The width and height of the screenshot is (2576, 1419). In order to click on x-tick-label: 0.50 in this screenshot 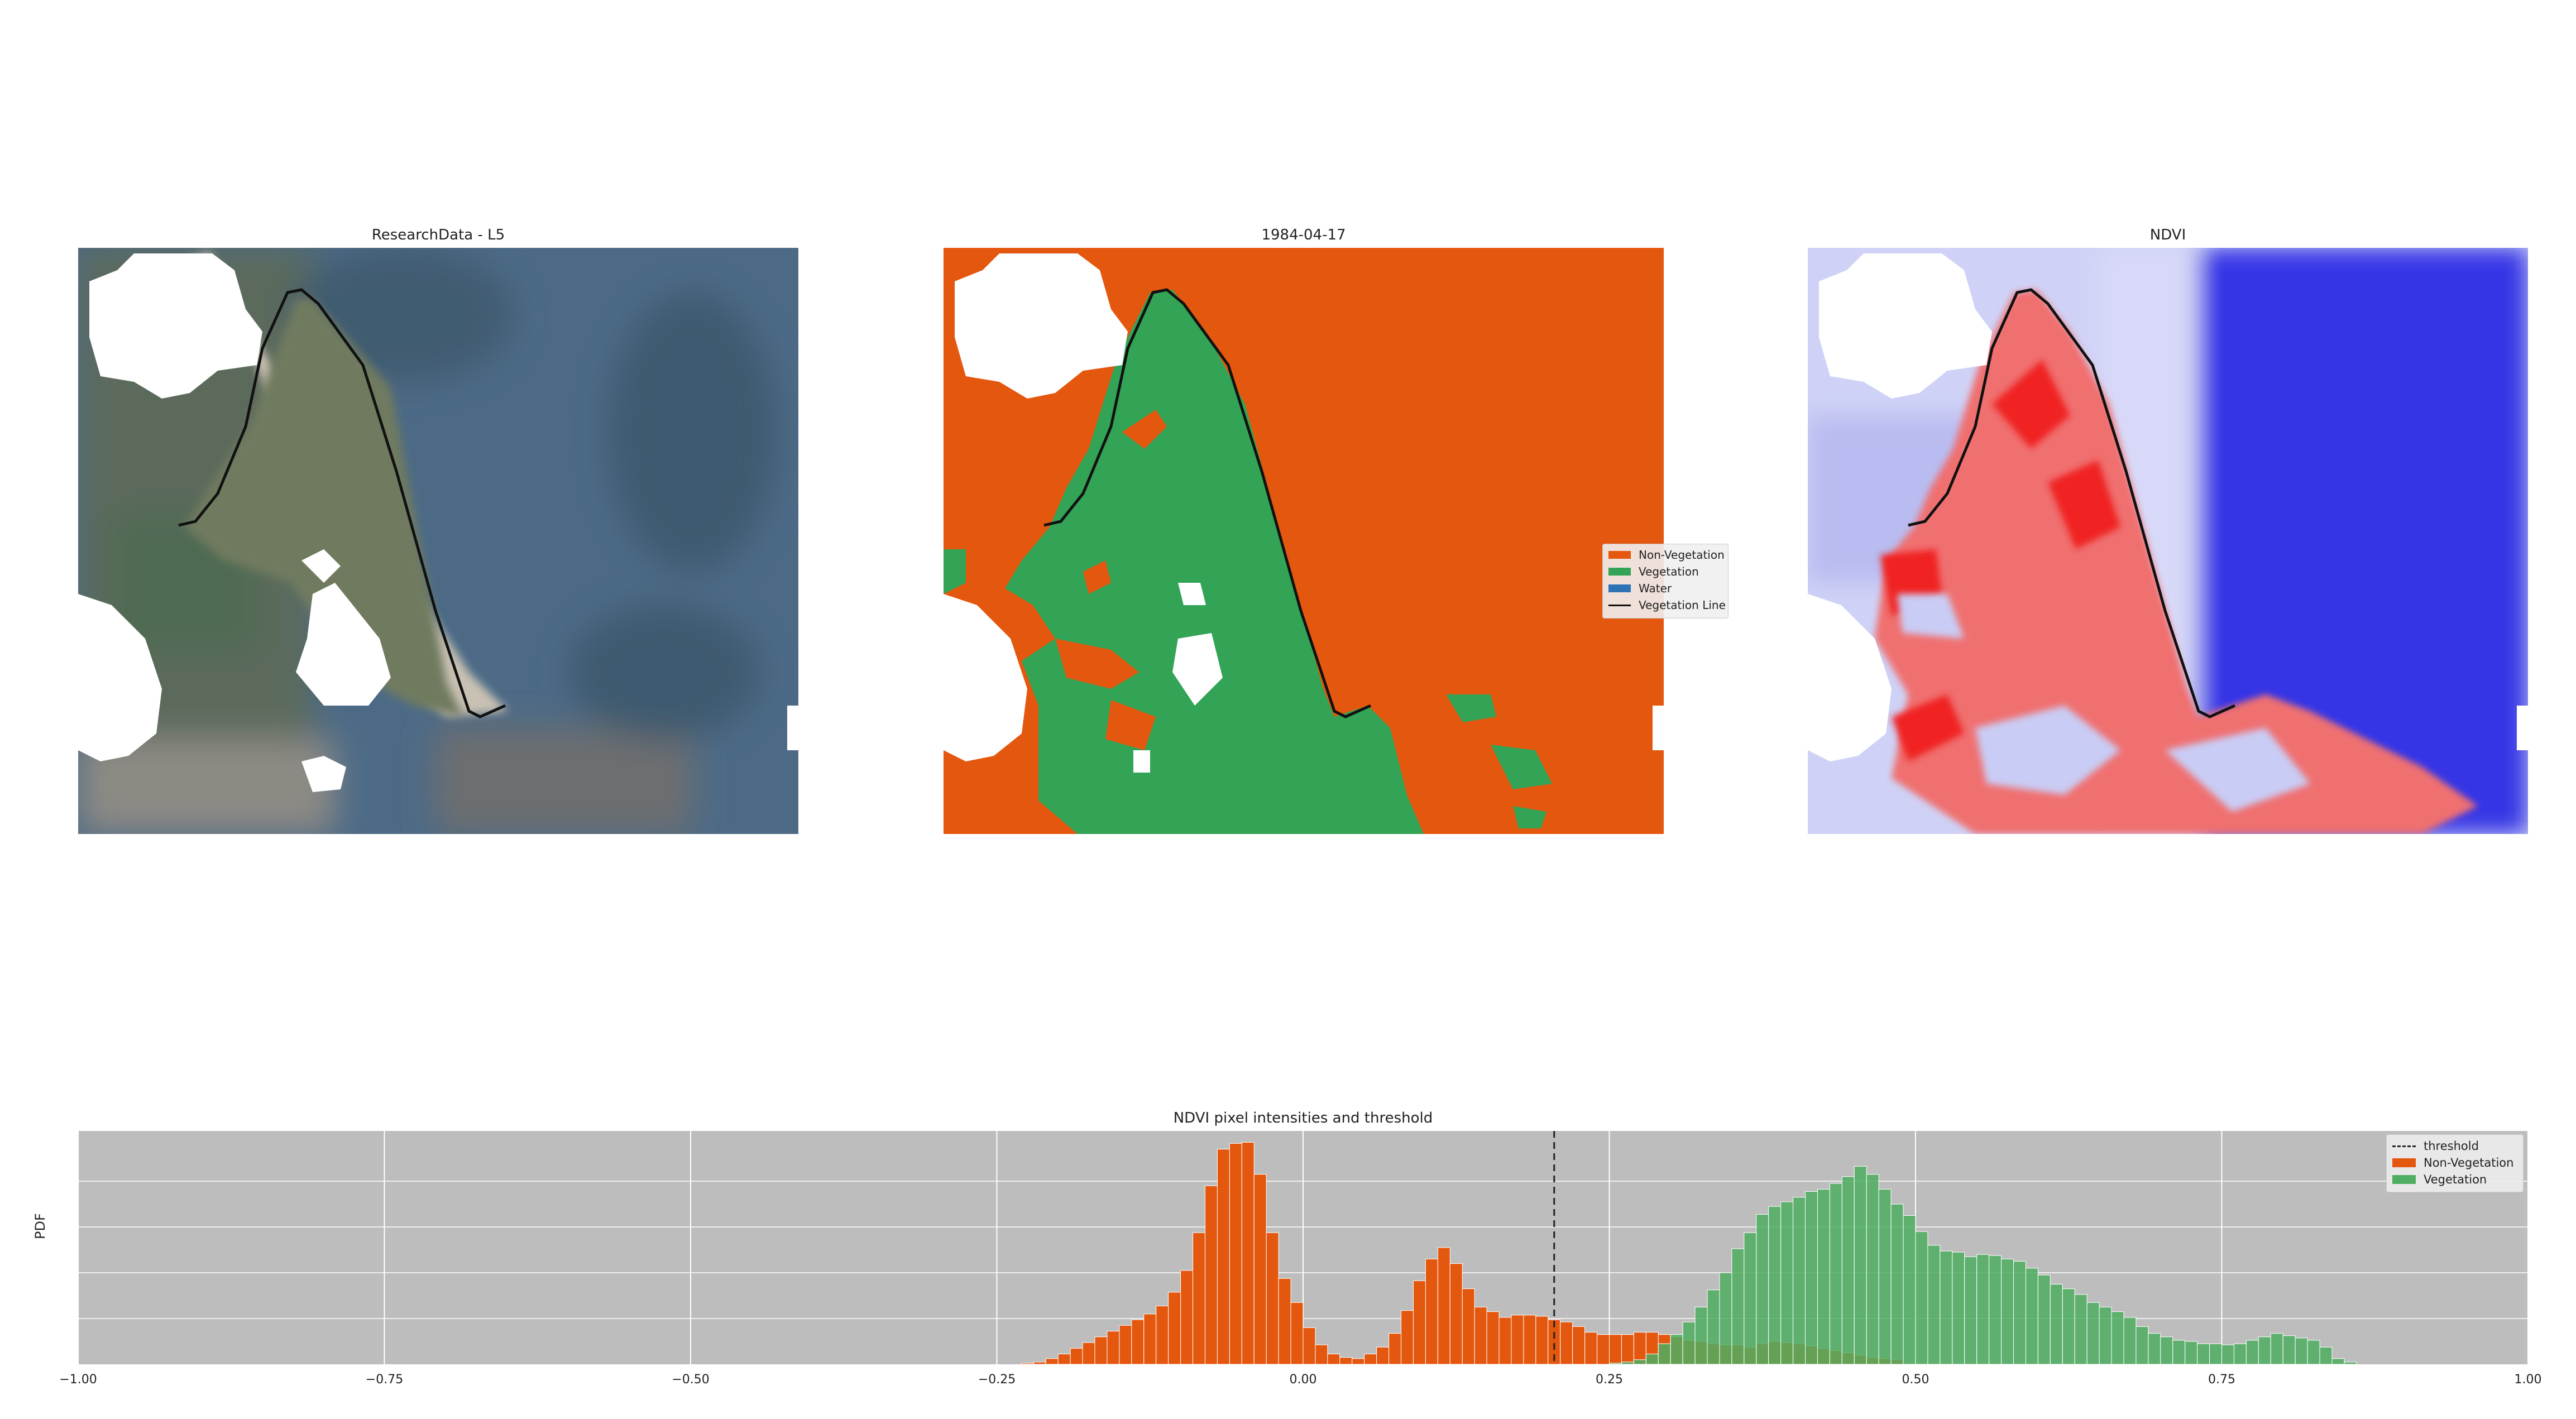, I will do `click(1915, 1380)`.